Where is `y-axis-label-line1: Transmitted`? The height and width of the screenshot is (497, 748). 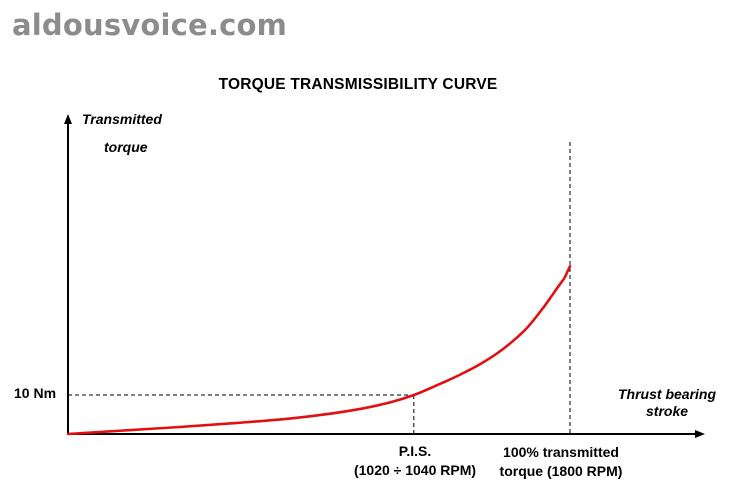
y-axis-label-line1: Transmitted is located at coordinates (122, 119).